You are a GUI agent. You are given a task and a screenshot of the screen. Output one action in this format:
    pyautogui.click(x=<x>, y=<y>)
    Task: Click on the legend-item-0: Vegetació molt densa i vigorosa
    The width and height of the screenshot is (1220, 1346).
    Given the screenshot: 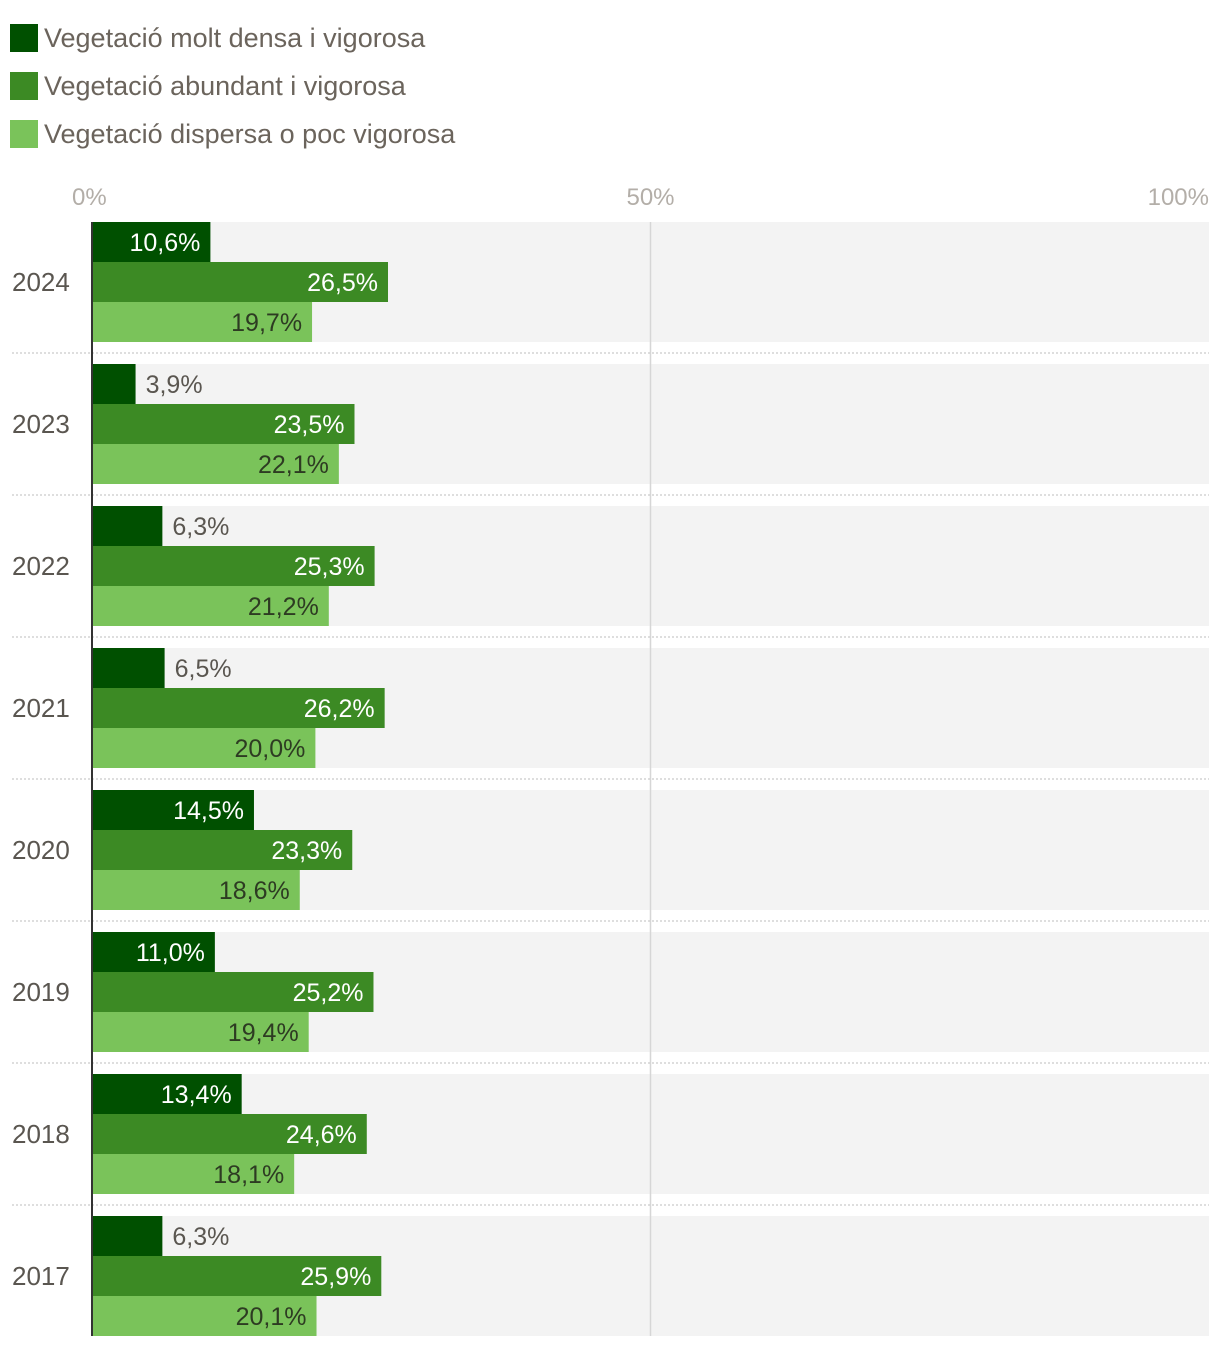 What is the action you would take?
    pyautogui.click(x=232, y=38)
    